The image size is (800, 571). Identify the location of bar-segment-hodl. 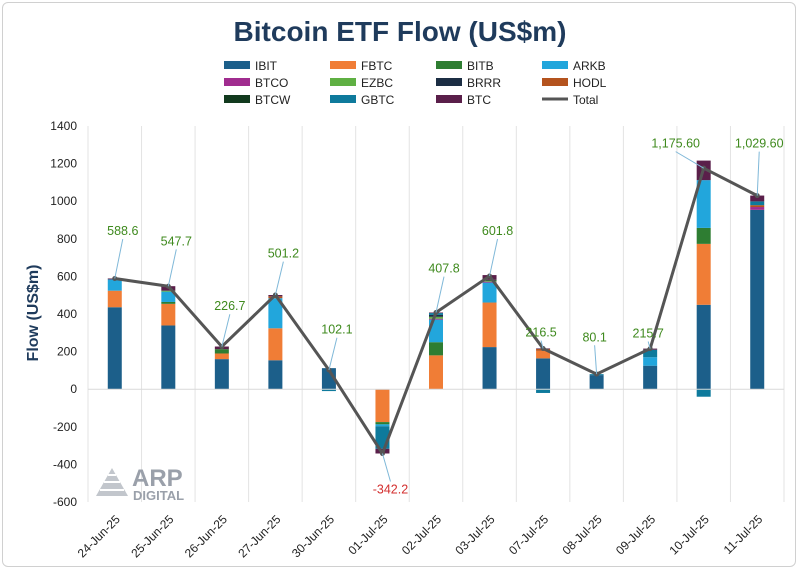
(757, 206).